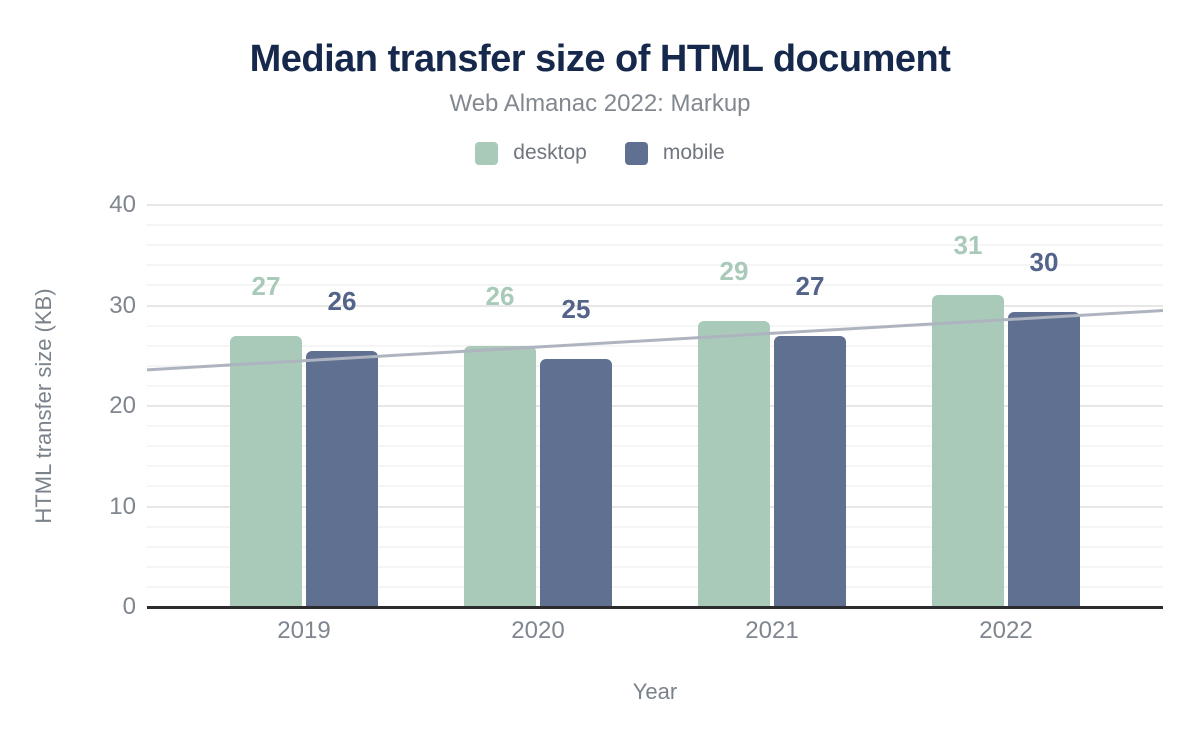  I want to click on x-tick-label-2022: 2022, so click(1006, 630).